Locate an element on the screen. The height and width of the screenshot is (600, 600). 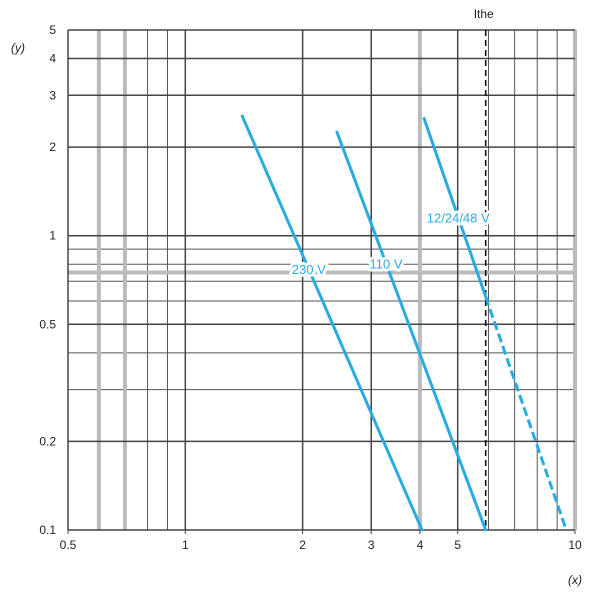
reference-line-label: Ithe is located at coordinates (484, 14).